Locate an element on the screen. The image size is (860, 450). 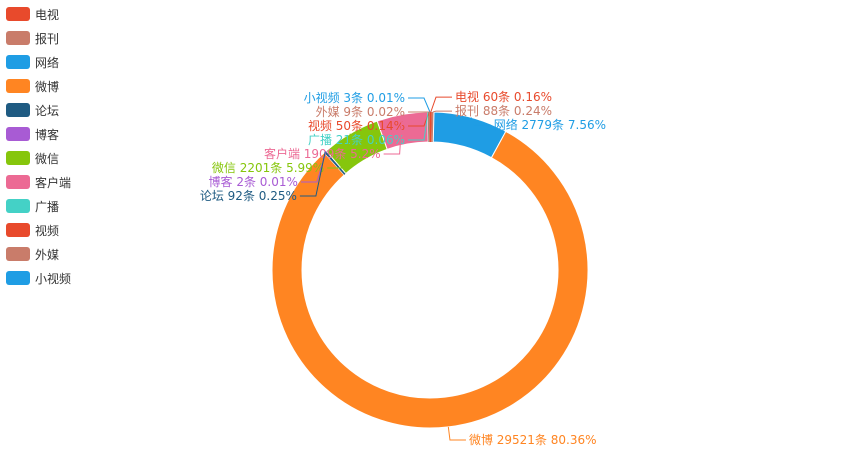
data-label-4: 论坛 92条 0.25% is located at coordinates (248, 196).